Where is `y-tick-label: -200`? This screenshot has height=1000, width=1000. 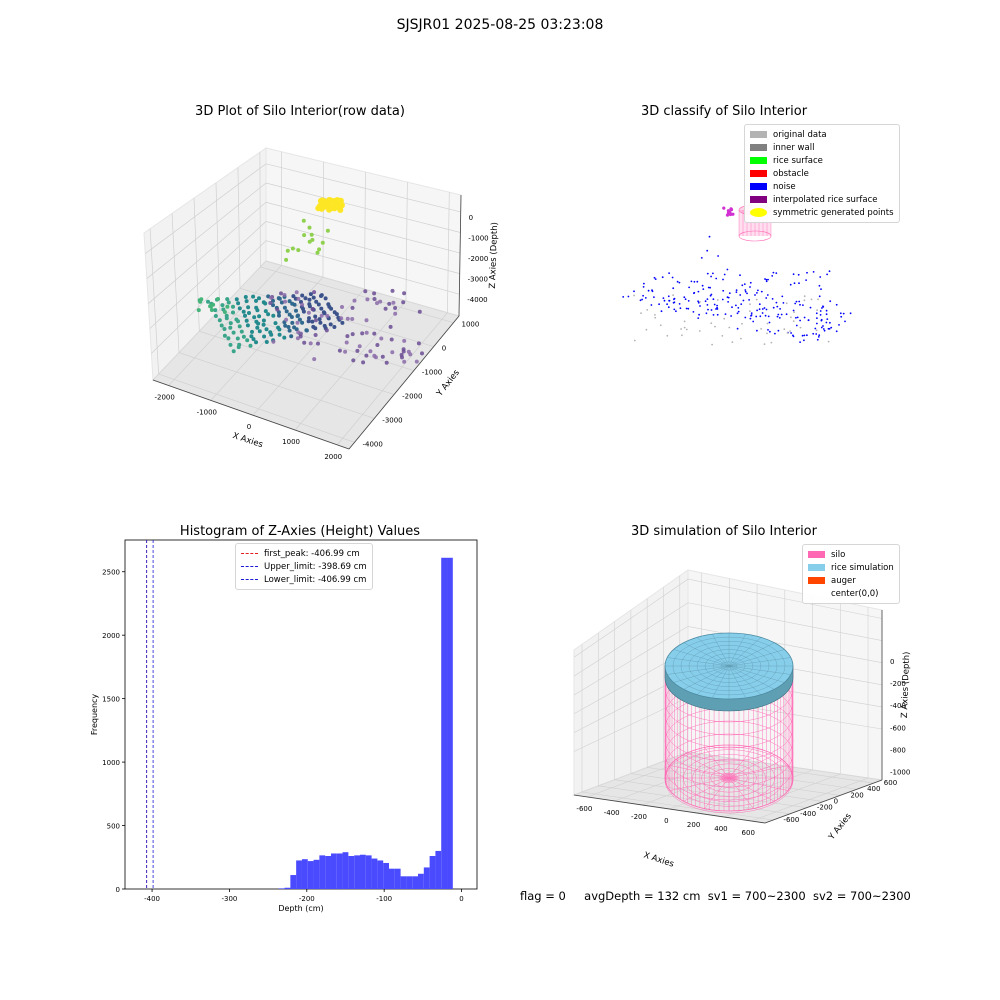
y-tick-label: -200 is located at coordinates (825, 808).